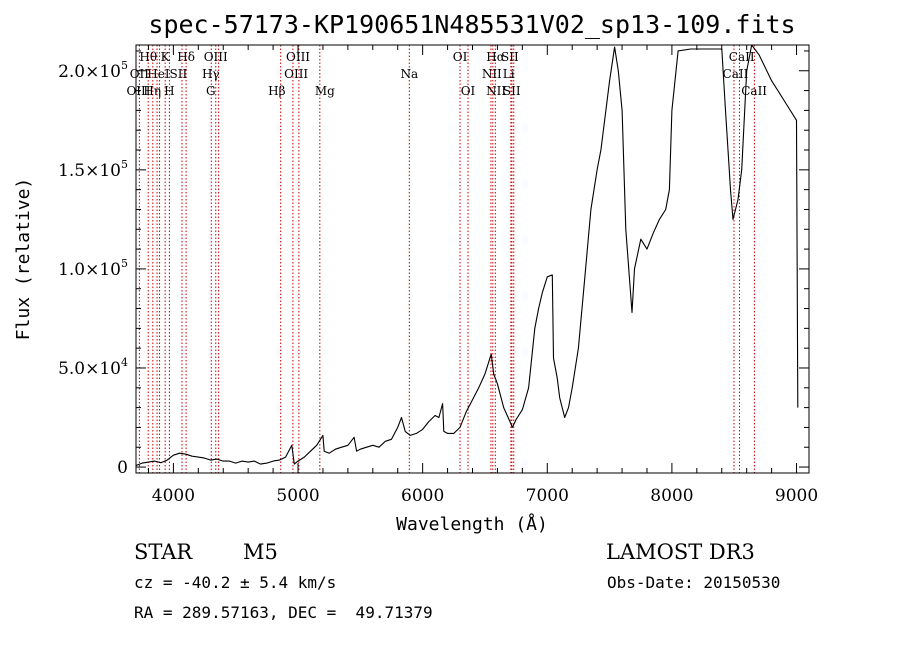  What do you see at coordinates (166, 57) in the screenshot?
I see `line-marker-label-4: K` at bounding box center [166, 57].